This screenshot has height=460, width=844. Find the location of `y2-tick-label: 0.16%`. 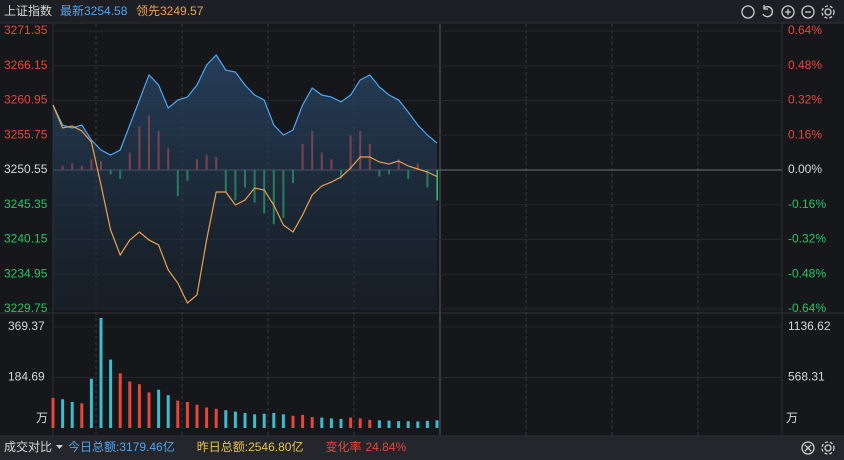

y2-tick-label: 0.16% is located at coordinates (805, 134).